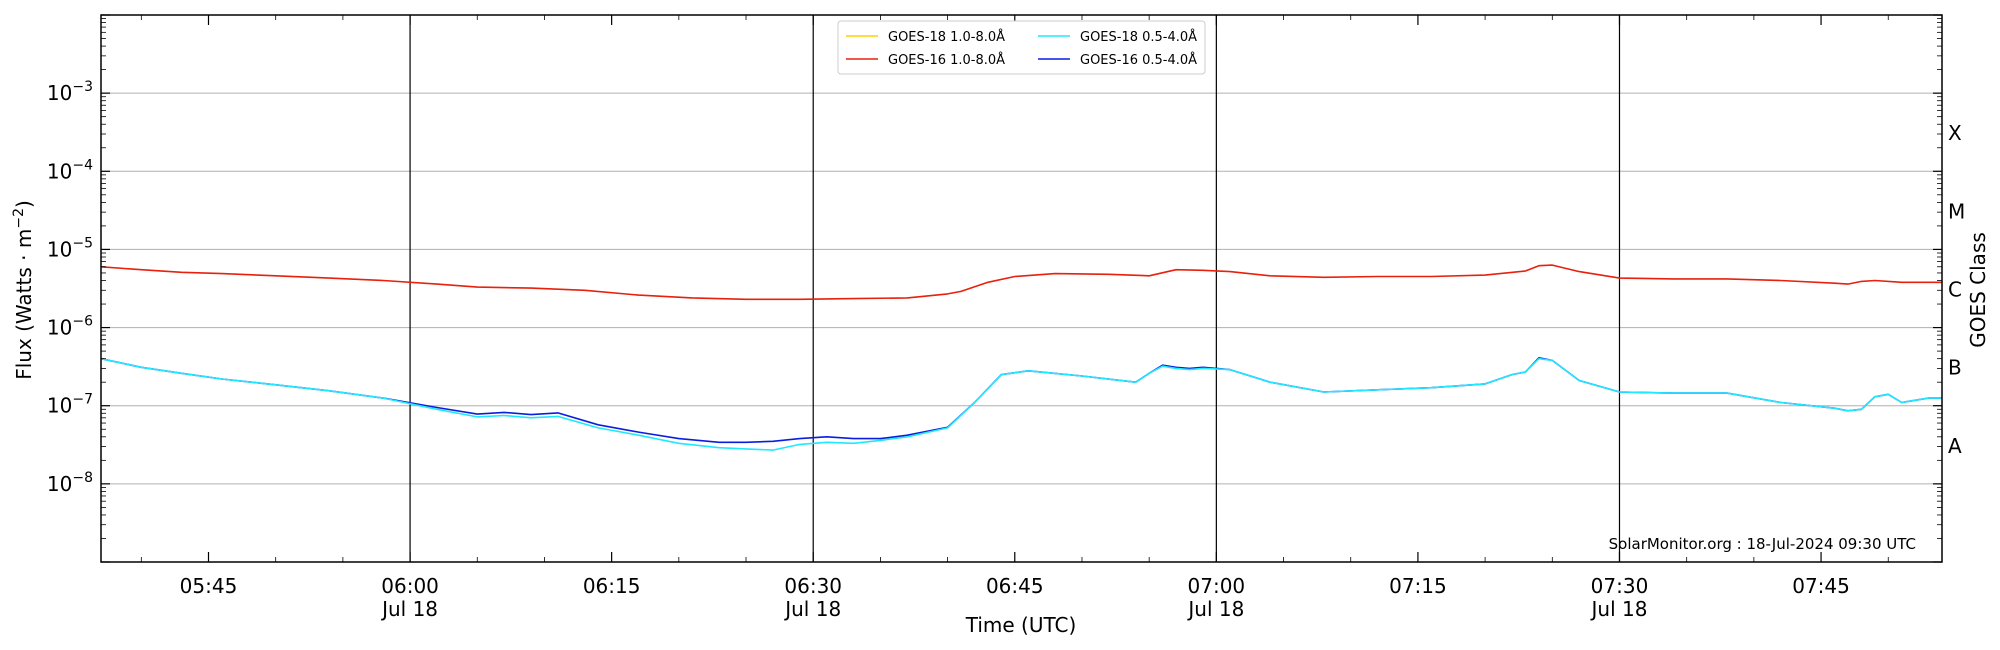 This screenshot has height=650, width=2000. What do you see at coordinates (946, 37) in the screenshot?
I see `legend-label: GOES-18 1.0-8.0Å` at bounding box center [946, 37].